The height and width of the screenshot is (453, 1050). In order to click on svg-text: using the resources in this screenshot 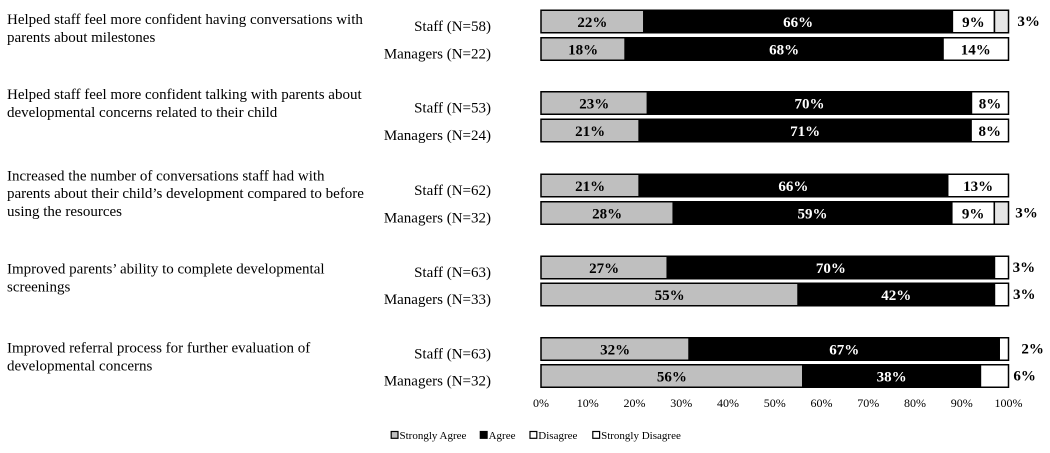, I will do `click(64, 212)`.